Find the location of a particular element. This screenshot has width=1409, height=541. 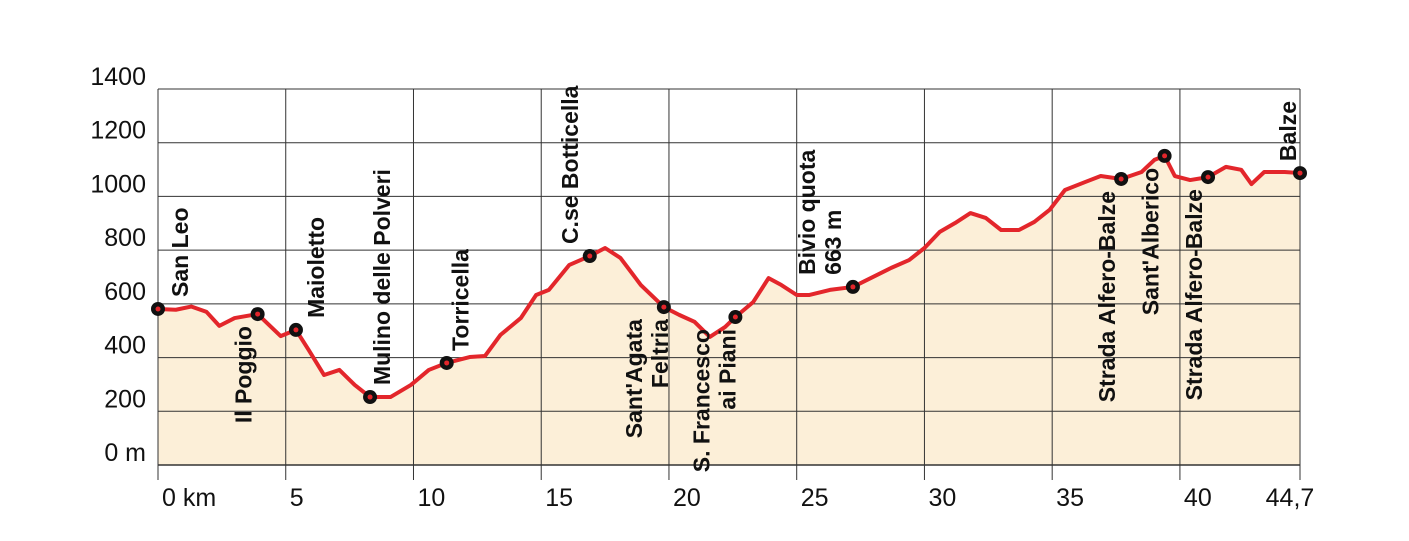

waypoint-label-line: San Leo is located at coordinates (180, 251).